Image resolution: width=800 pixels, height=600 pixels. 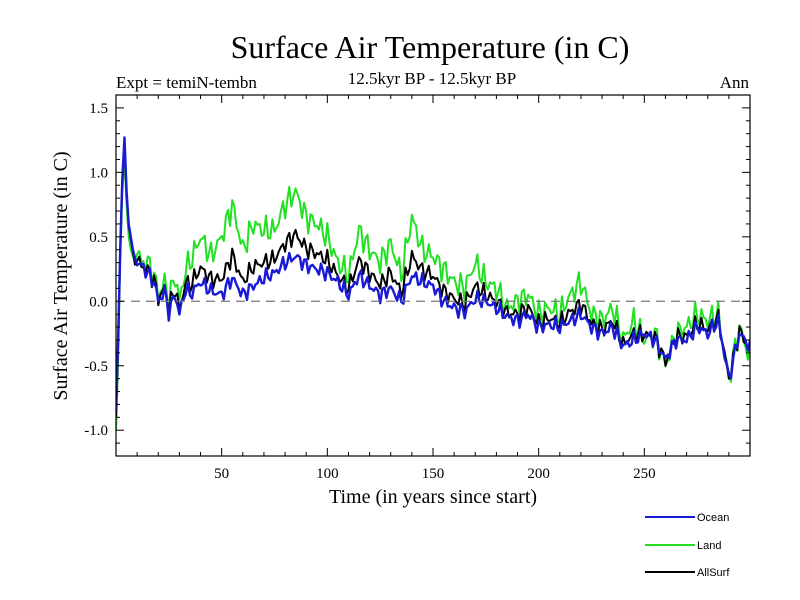 What do you see at coordinates (709, 546) in the screenshot?
I see `legend-label-land: Land` at bounding box center [709, 546].